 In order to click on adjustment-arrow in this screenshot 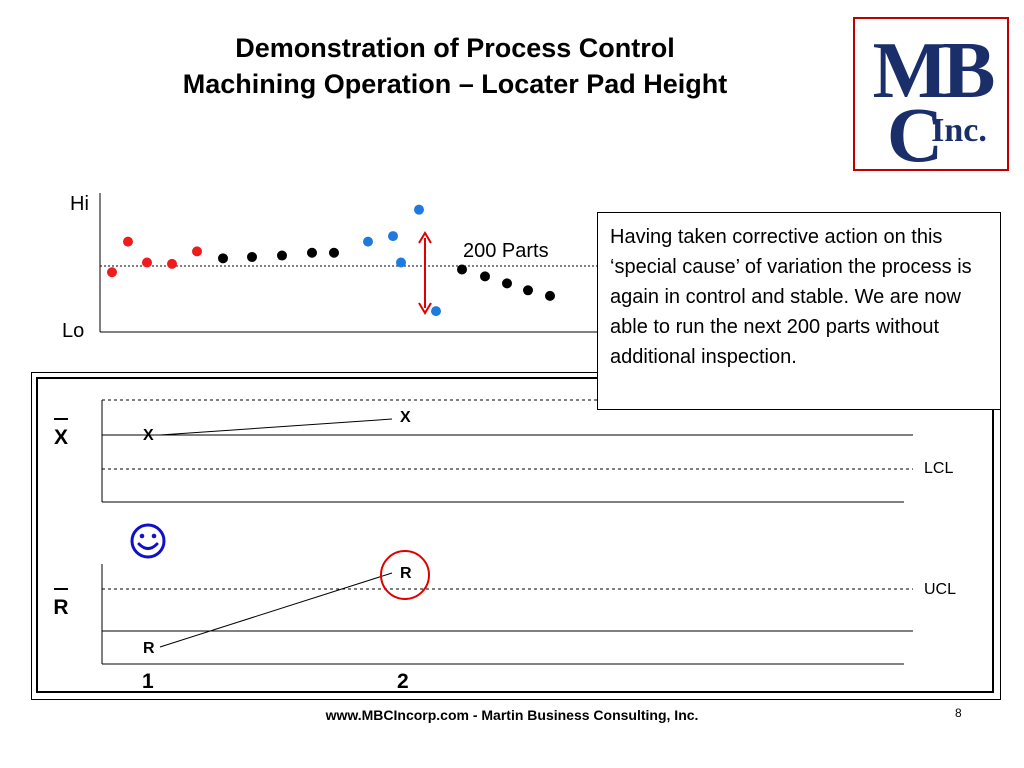, I will do `click(425, 273)`.